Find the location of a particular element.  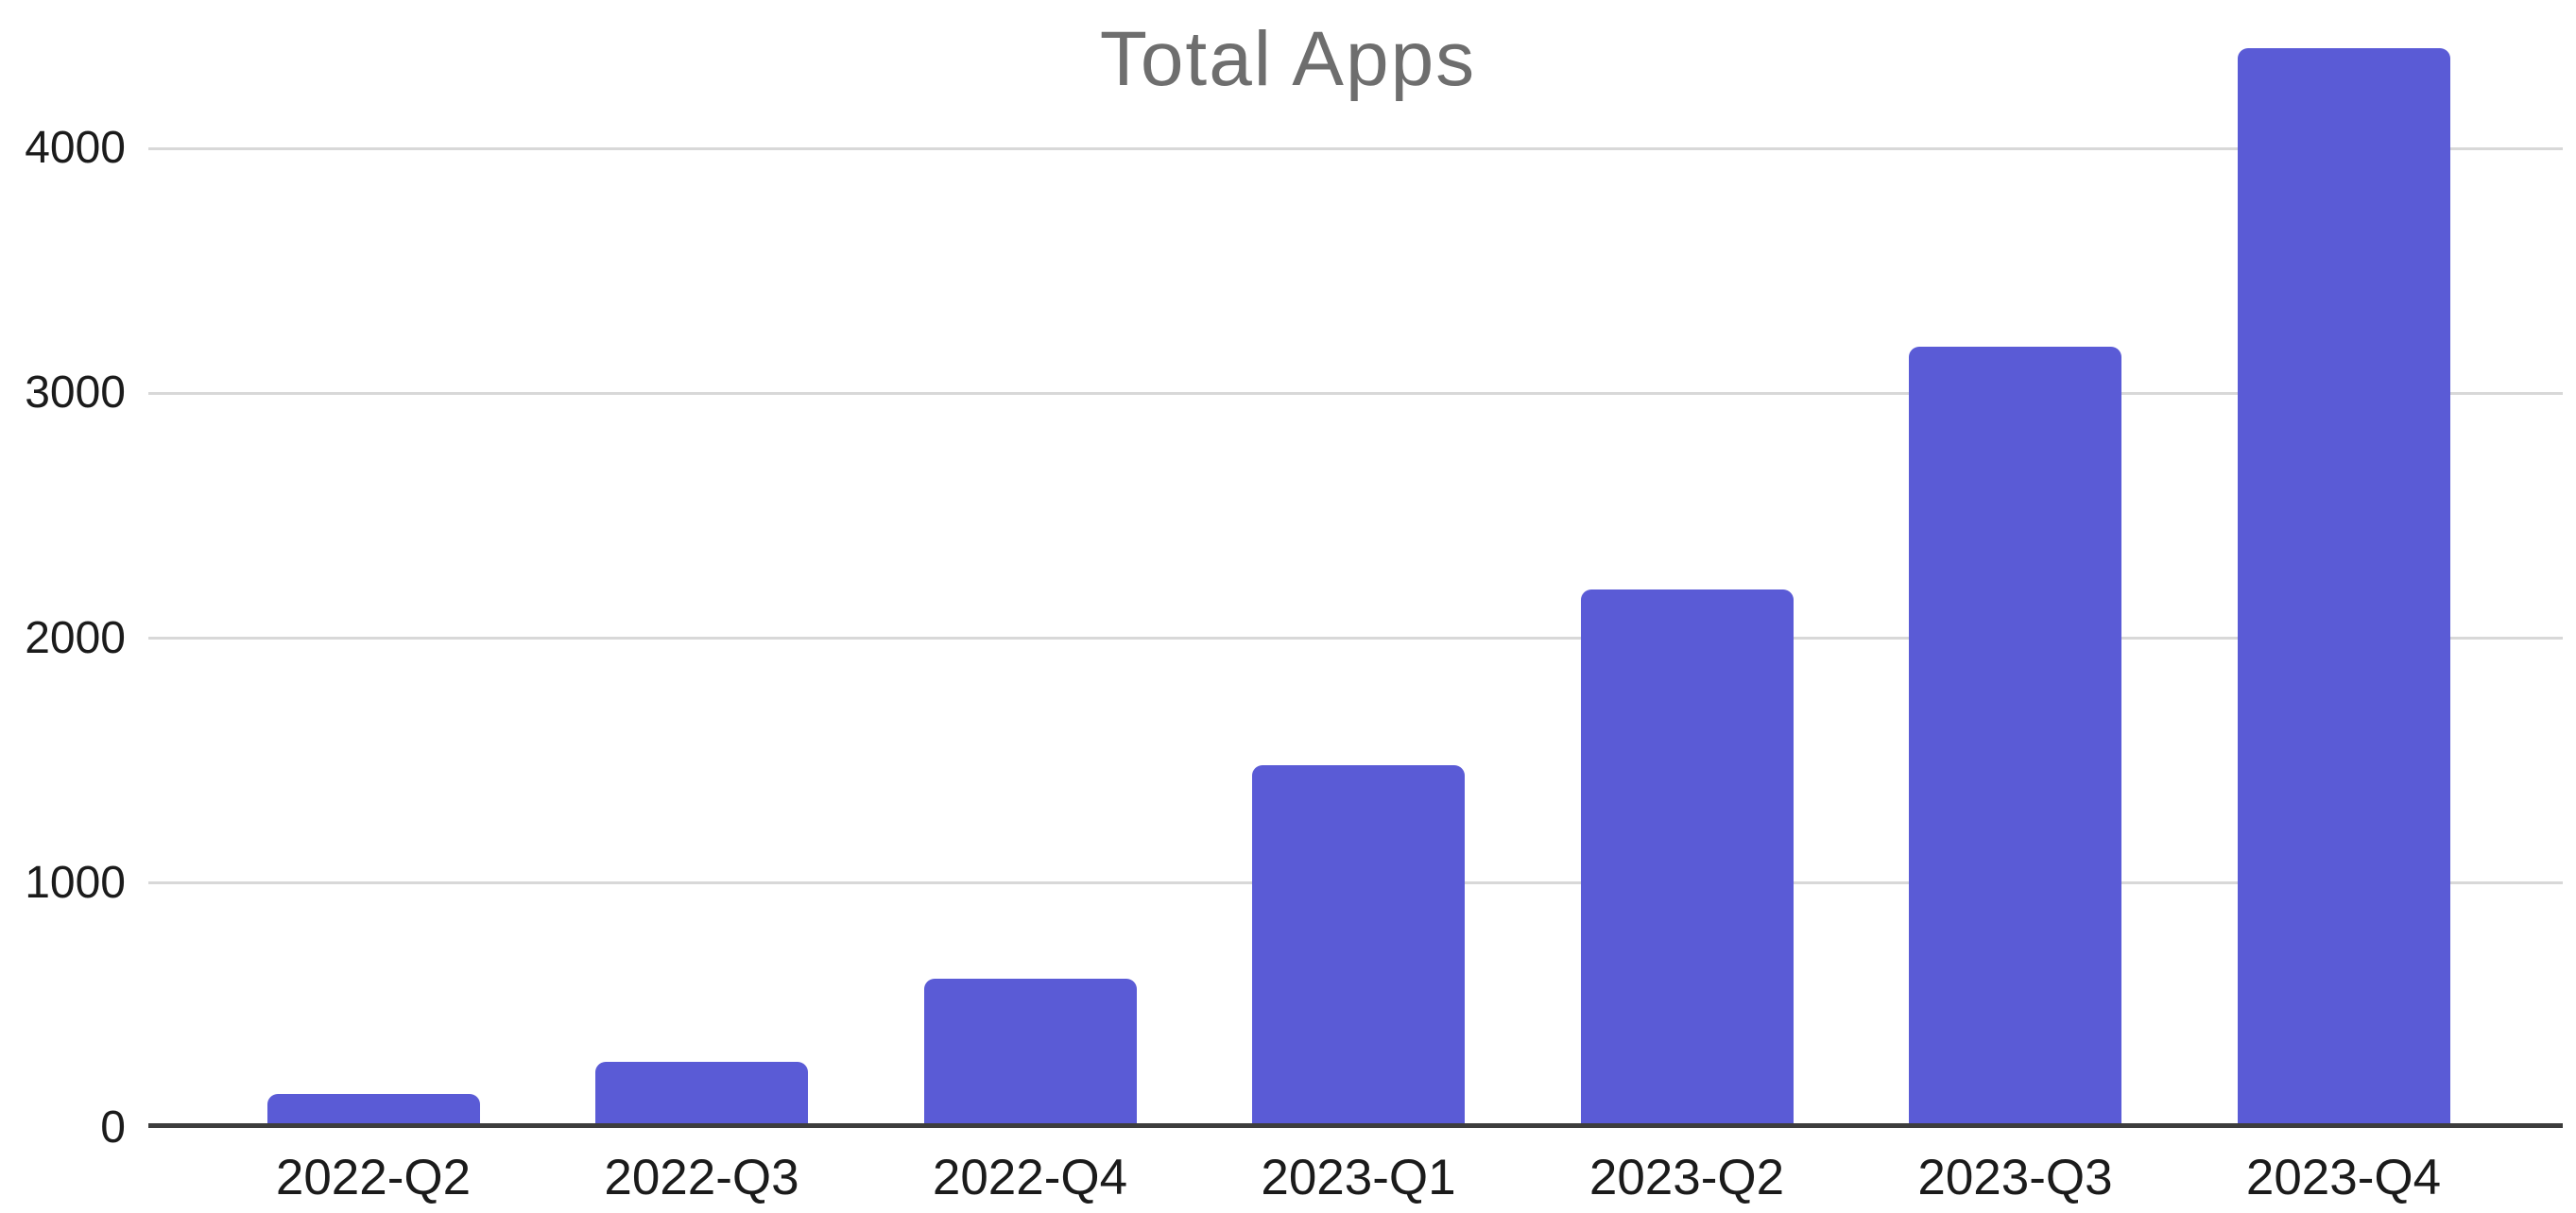

x-axis-tick-label: 2022-Q3 is located at coordinates (701, 1177).